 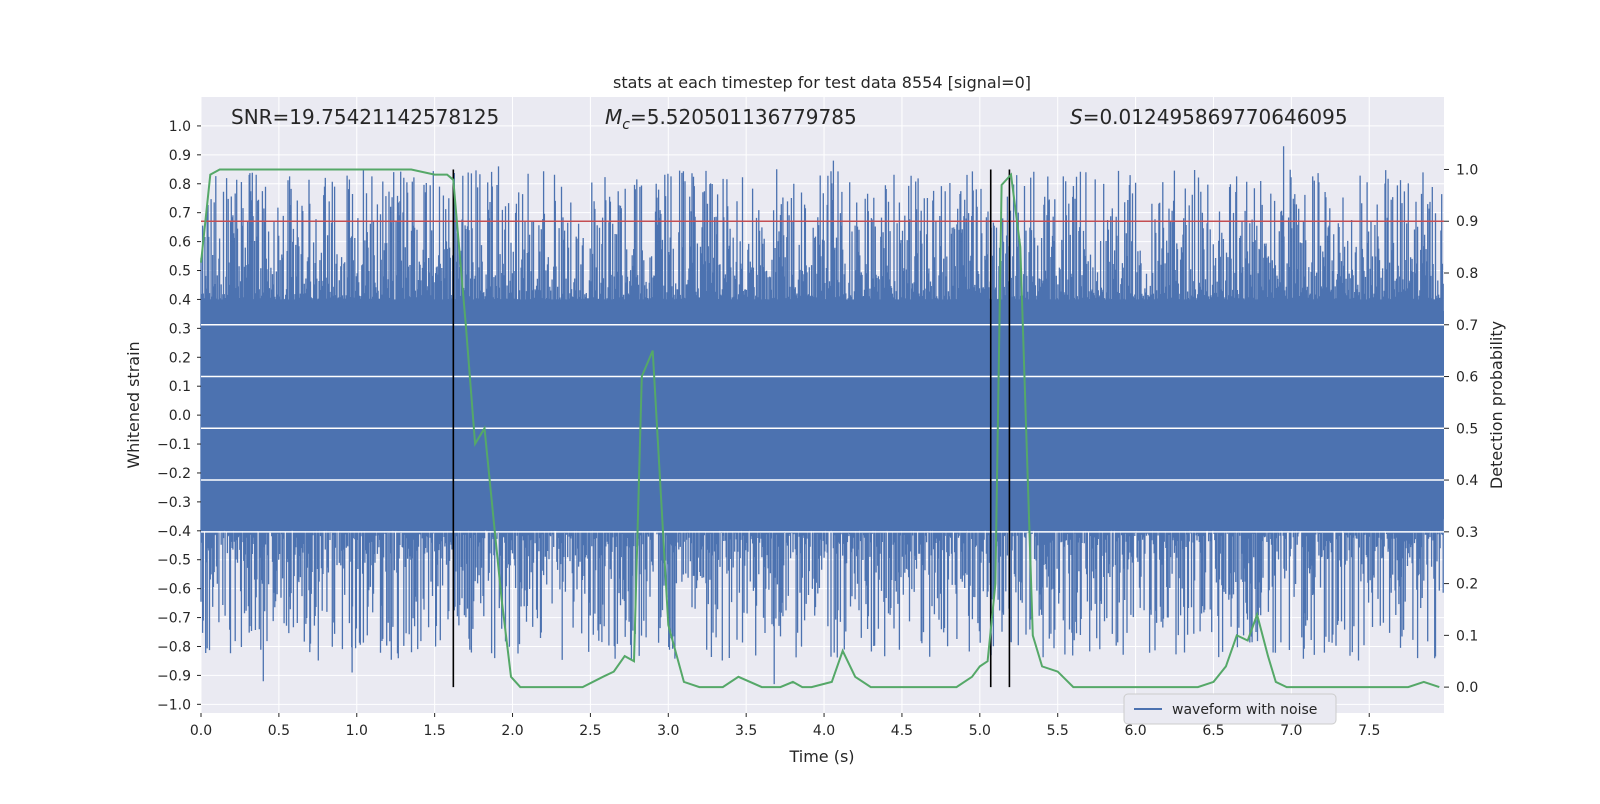 What do you see at coordinates (1467, 481) in the screenshot?
I see `right-tick-label: 0.4` at bounding box center [1467, 481].